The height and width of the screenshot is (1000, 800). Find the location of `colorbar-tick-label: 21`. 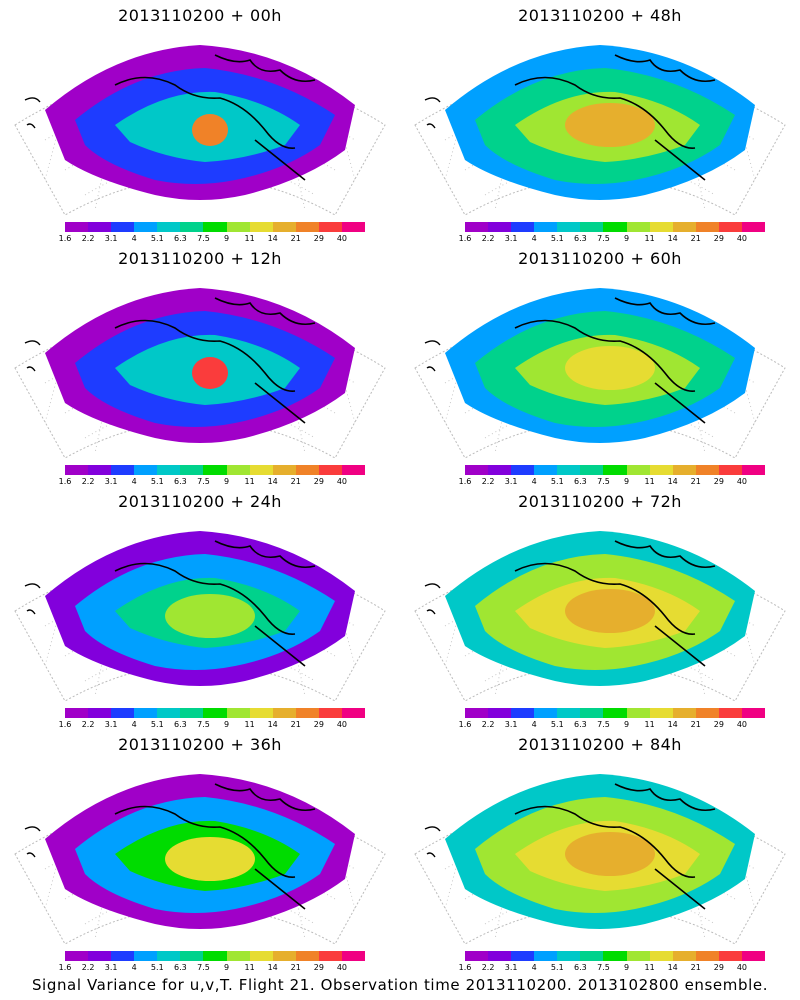

colorbar-tick-label: 21 is located at coordinates (295, 481).